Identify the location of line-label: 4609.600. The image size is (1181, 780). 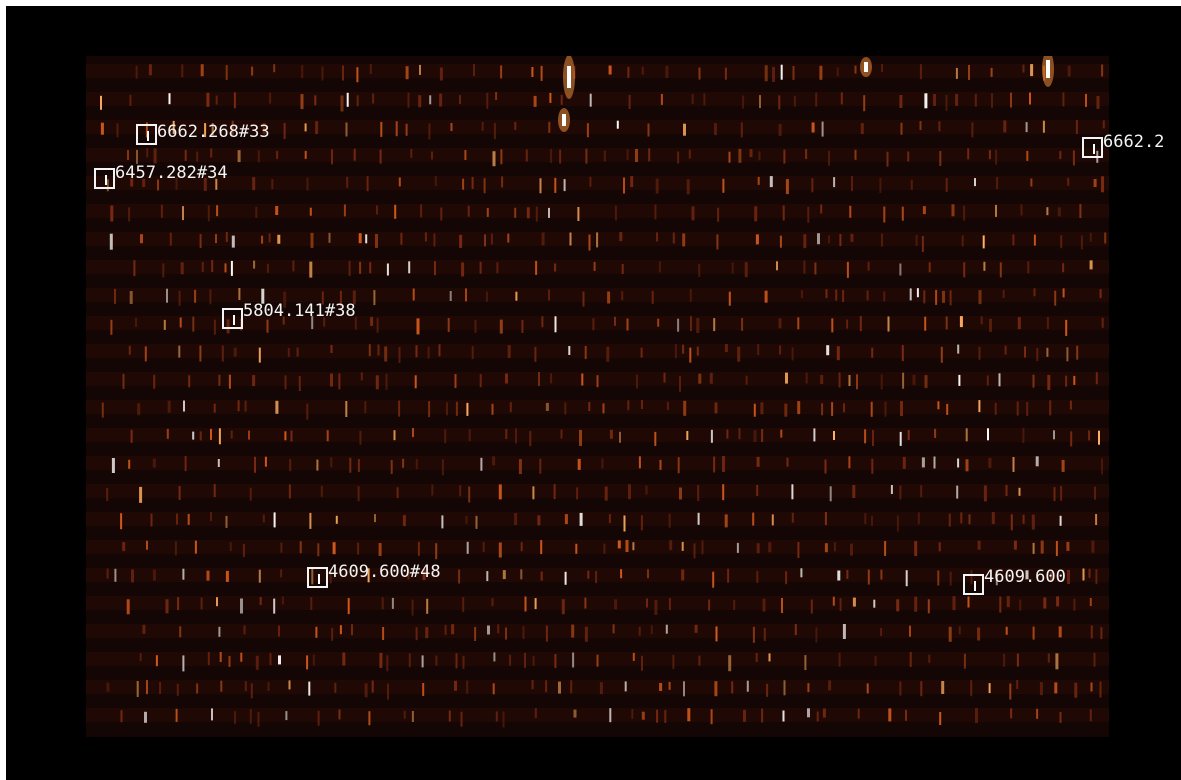
(1025, 577).